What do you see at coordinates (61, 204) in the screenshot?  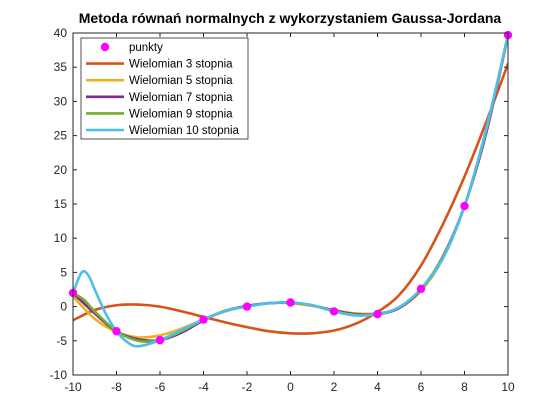 I see `y-tick-label: 15` at bounding box center [61, 204].